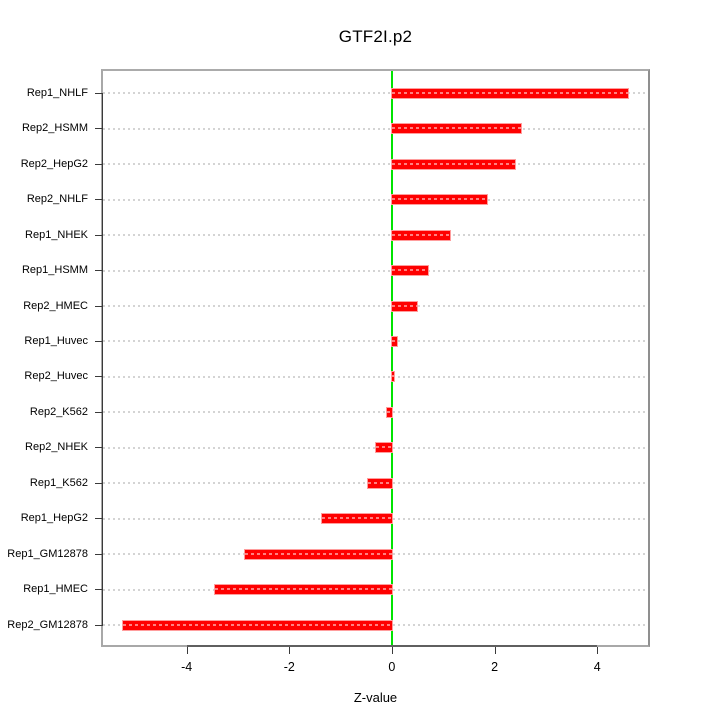 The image size is (720, 720). I want to click on bar-Rep2_HSMM, so click(456, 129).